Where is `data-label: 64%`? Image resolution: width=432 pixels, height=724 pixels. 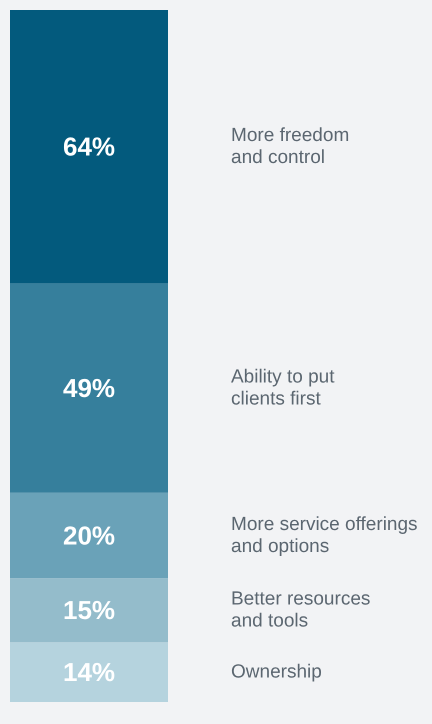
data-label: 64% is located at coordinates (89, 147).